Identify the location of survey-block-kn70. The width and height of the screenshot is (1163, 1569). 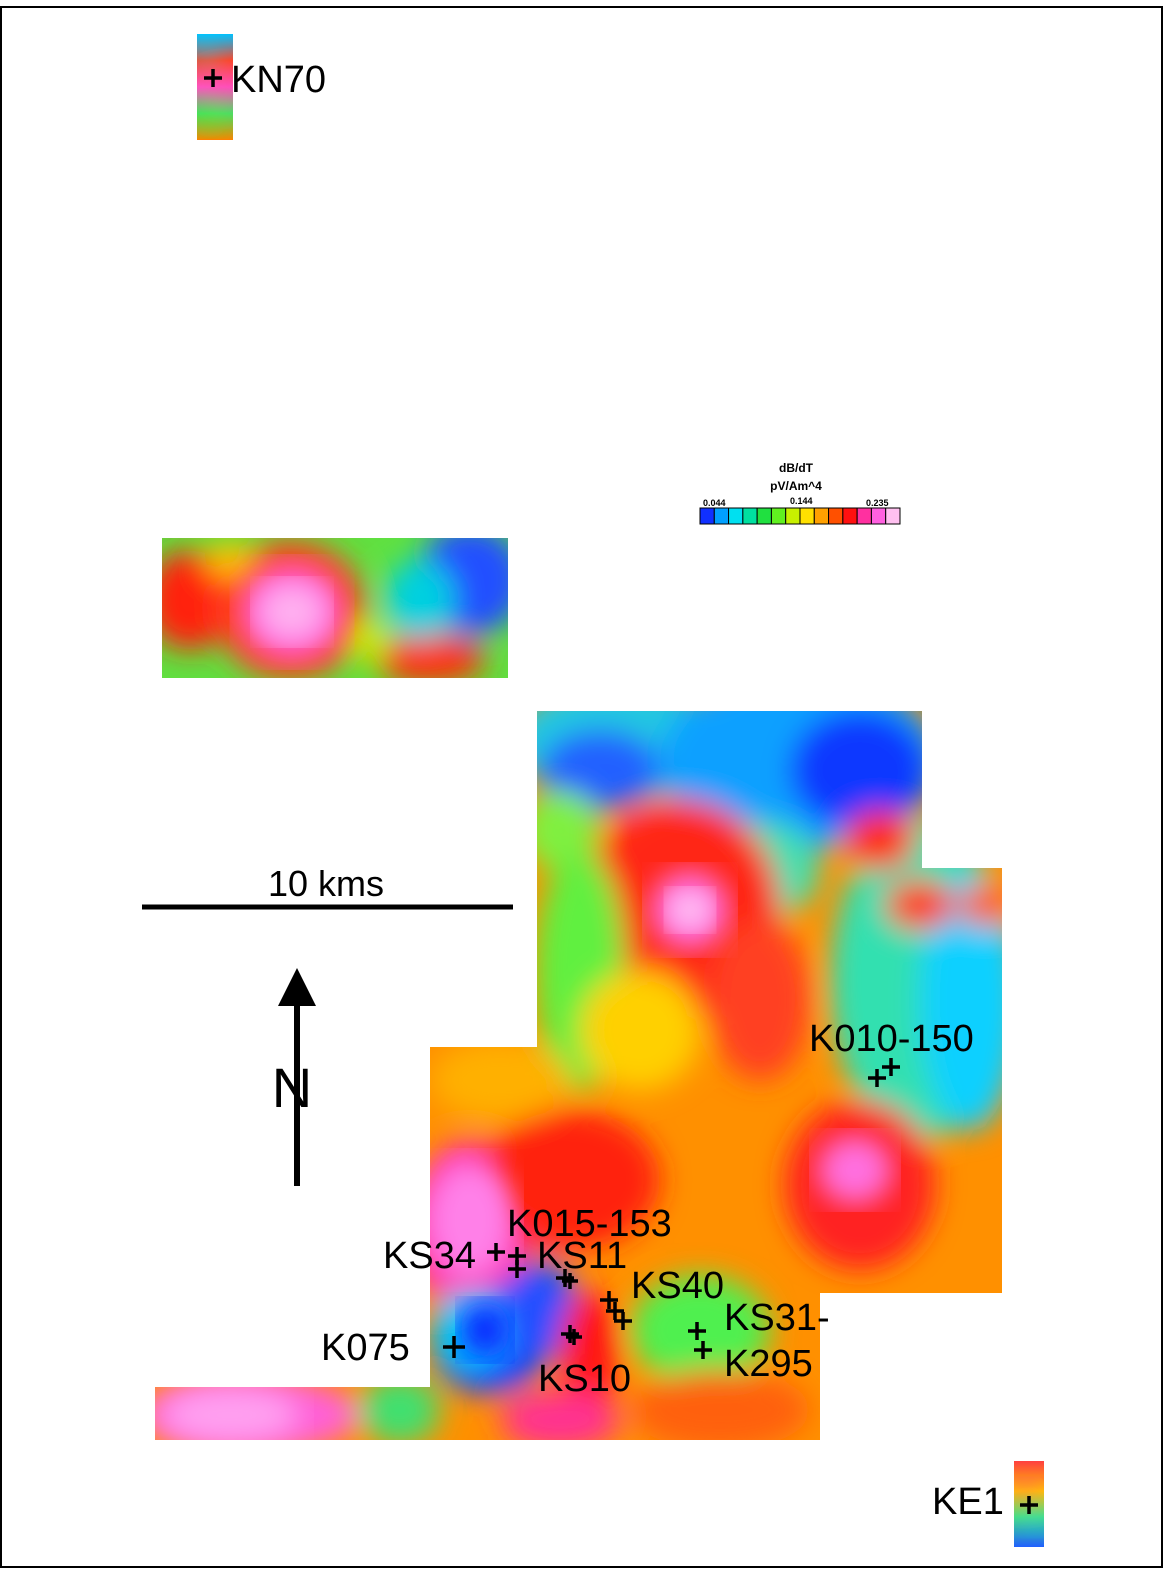
(215, 87).